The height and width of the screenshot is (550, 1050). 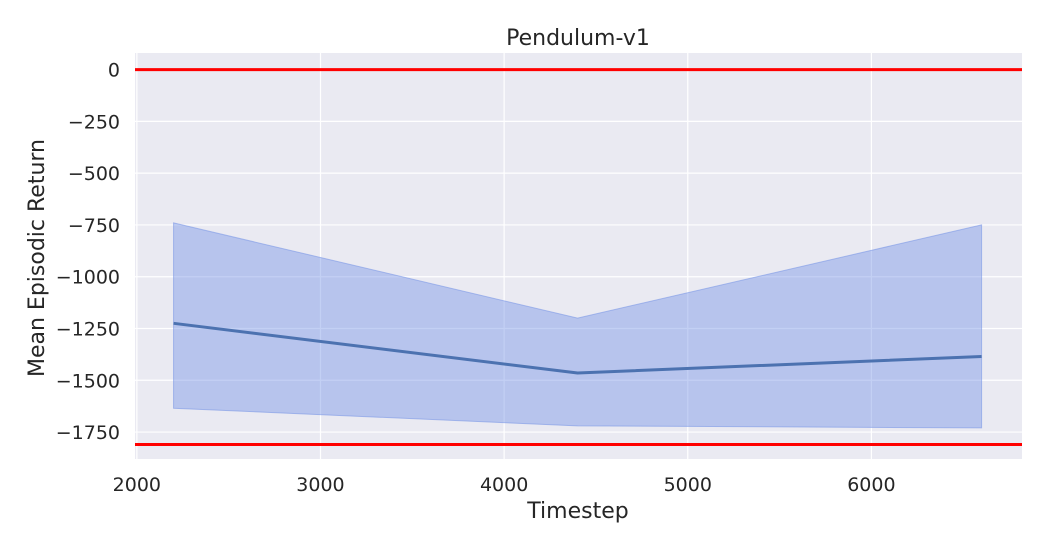 I want to click on x-axis-label: Timestep, so click(x=577, y=511).